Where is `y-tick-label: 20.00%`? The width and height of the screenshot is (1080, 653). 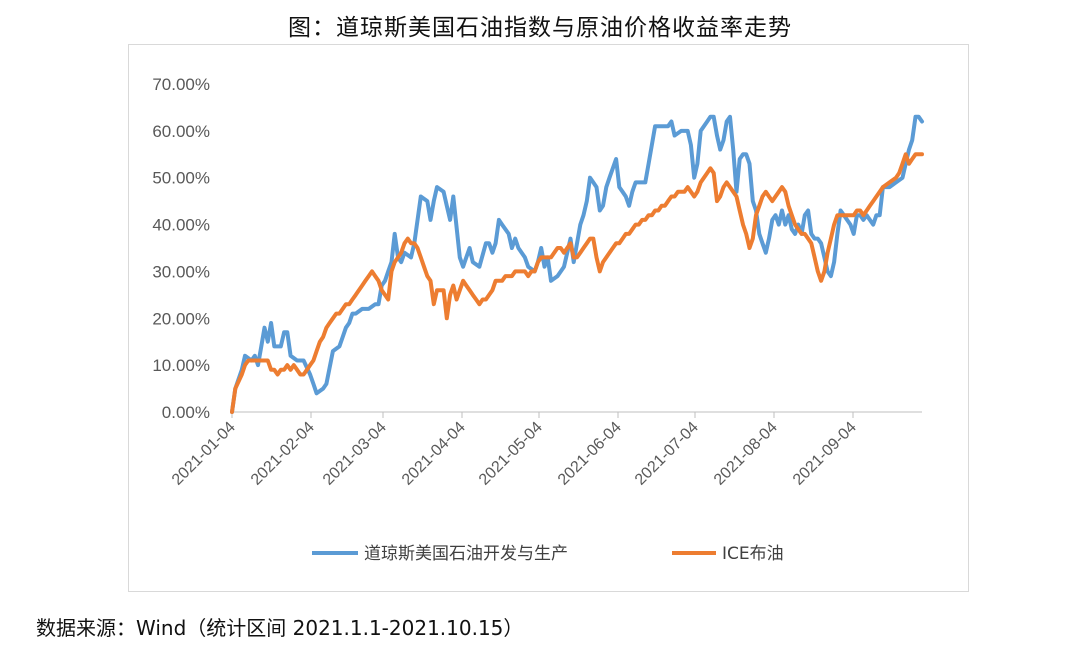
y-tick-label: 20.00% is located at coordinates (181, 318).